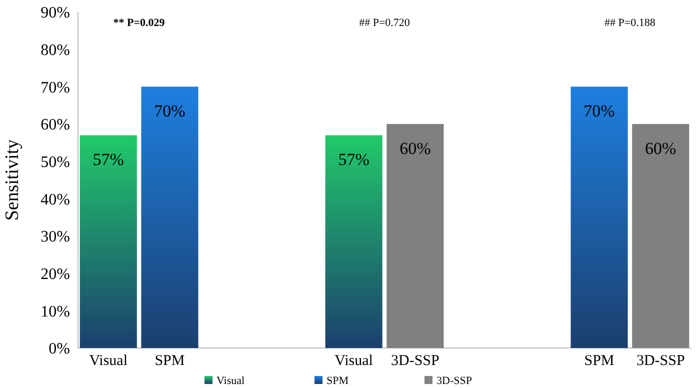 This screenshot has height=388, width=699. I want to click on y-tick-label: 90%, so click(55, 13).